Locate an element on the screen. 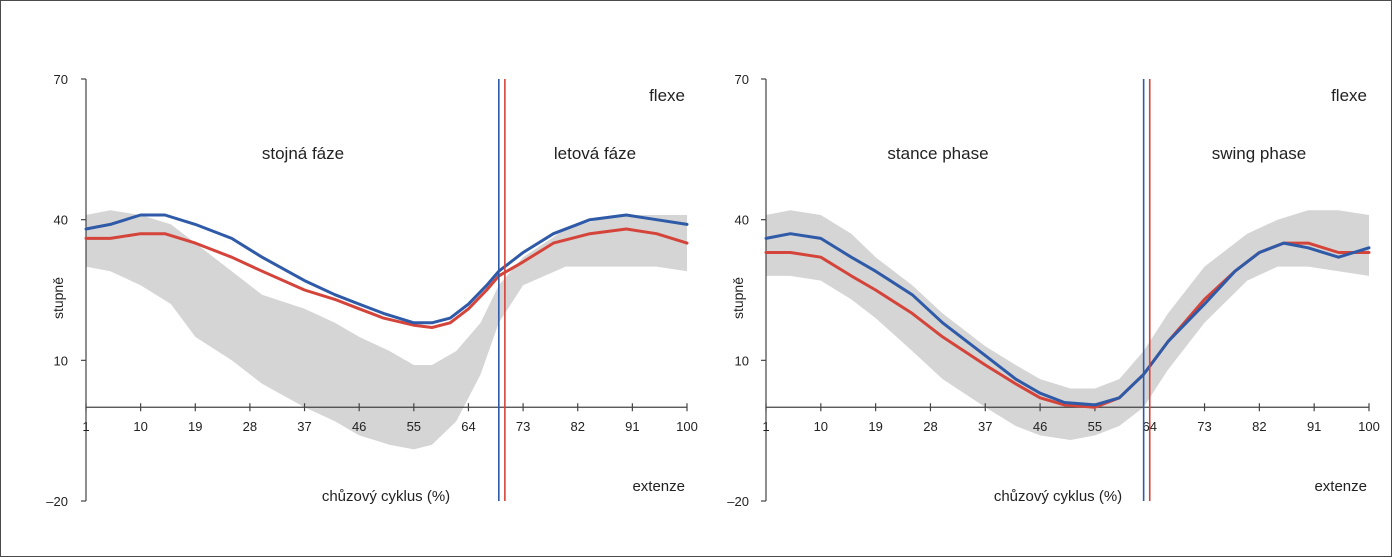 The image size is (1392, 558). chart1-x-tick-label: 82 is located at coordinates (577, 426).